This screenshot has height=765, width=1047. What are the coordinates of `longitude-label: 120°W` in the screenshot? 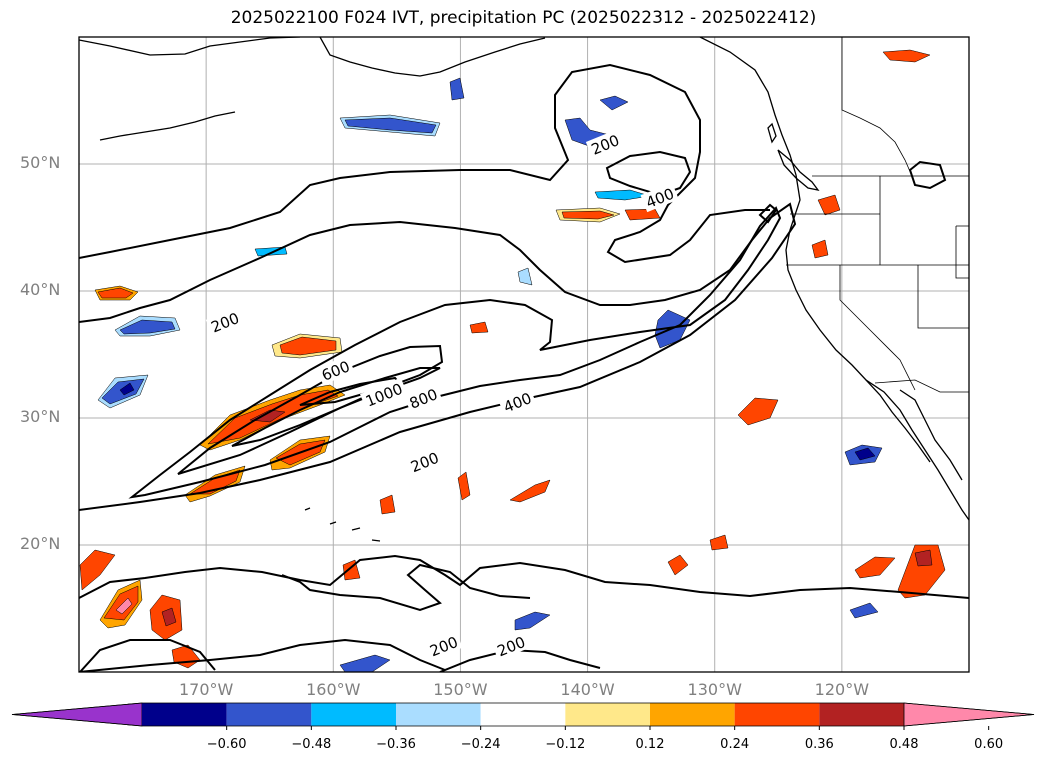 It's located at (842, 689).